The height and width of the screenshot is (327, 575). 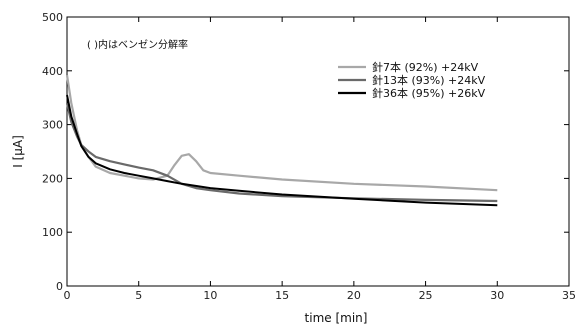 What do you see at coordinates (59, 286) in the screenshot?
I see `y-tick-label: 0` at bounding box center [59, 286].